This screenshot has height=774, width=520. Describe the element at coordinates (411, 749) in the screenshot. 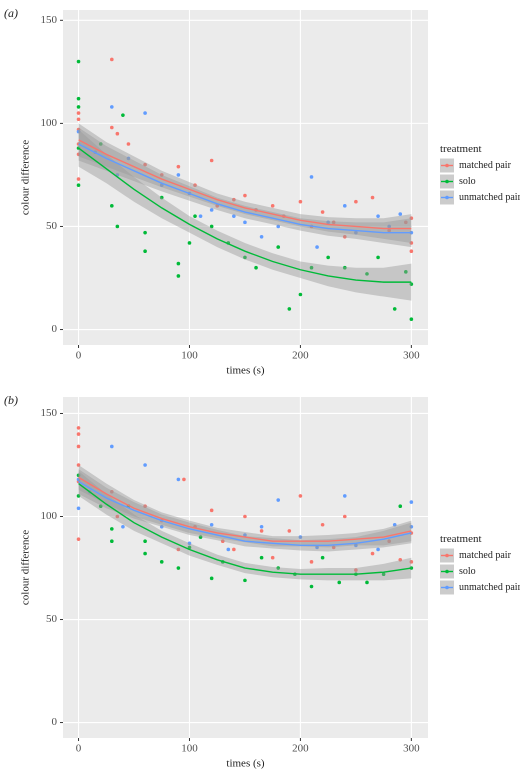

I see `x-tick-label: 300` at that location.